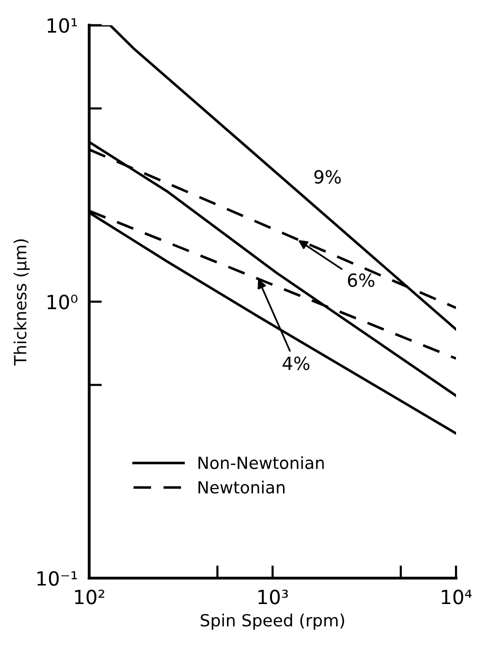  Describe the element at coordinates (63, 302) in the screenshot. I see `y-tick-label: 10⁰` at that location.